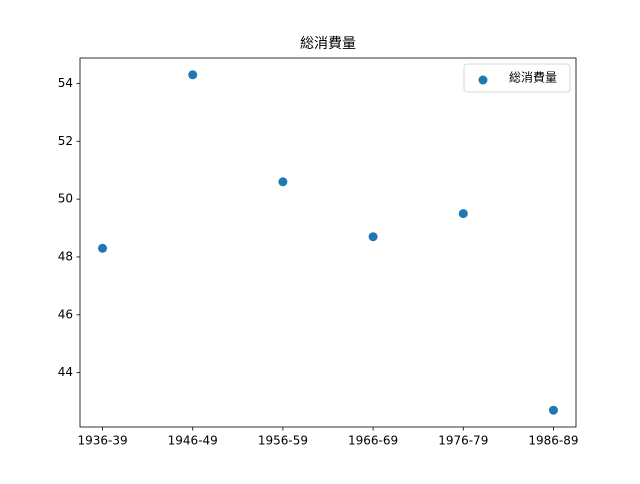 The width and height of the screenshot is (640, 484). Describe the element at coordinates (373, 441) in the screenshot. I see `x-tick-label: 1966-69` at that location.